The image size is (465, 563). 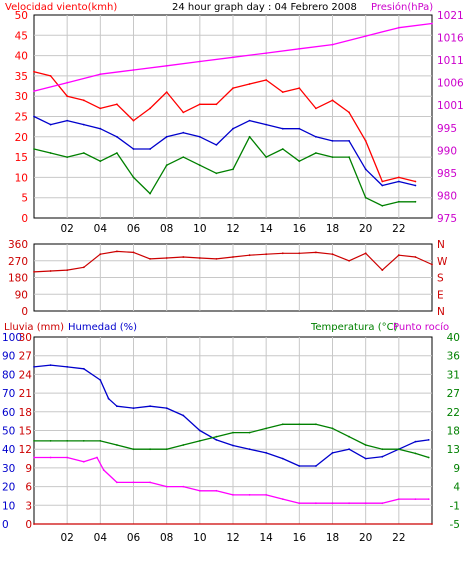 What do you see at coordinates (266, 229) in the screenshot?
I see `wind-x-tick-label: 14` at bounding box center [266, 229].